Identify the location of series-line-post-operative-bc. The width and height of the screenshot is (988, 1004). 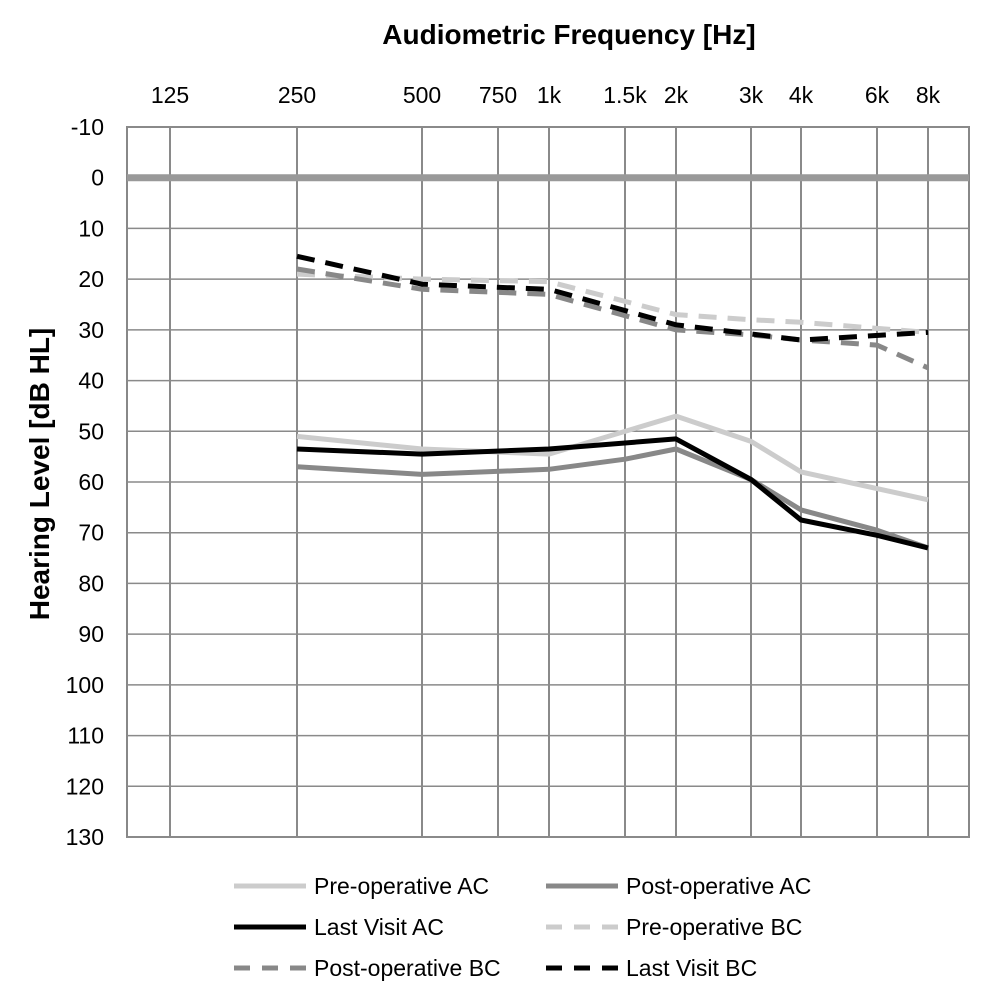
(613, 318).